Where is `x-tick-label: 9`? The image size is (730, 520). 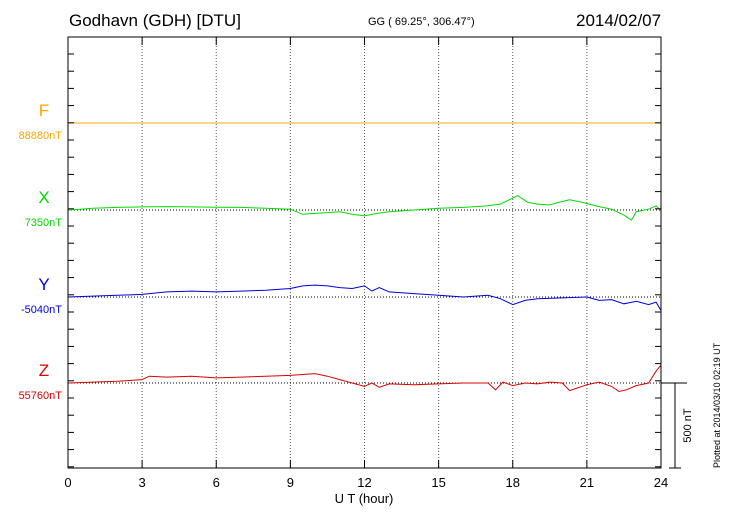 x-tick-label: 9 is located at coordinates (290, 482).